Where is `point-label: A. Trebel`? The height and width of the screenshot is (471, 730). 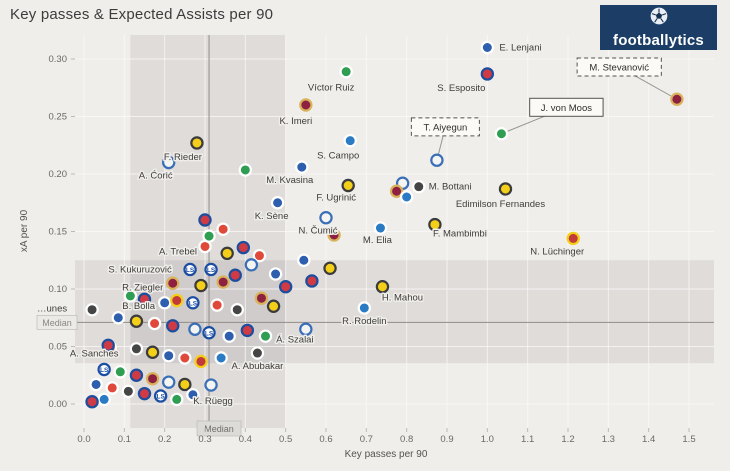 point-label: A. Trebel is located at coordinates (178, 251).